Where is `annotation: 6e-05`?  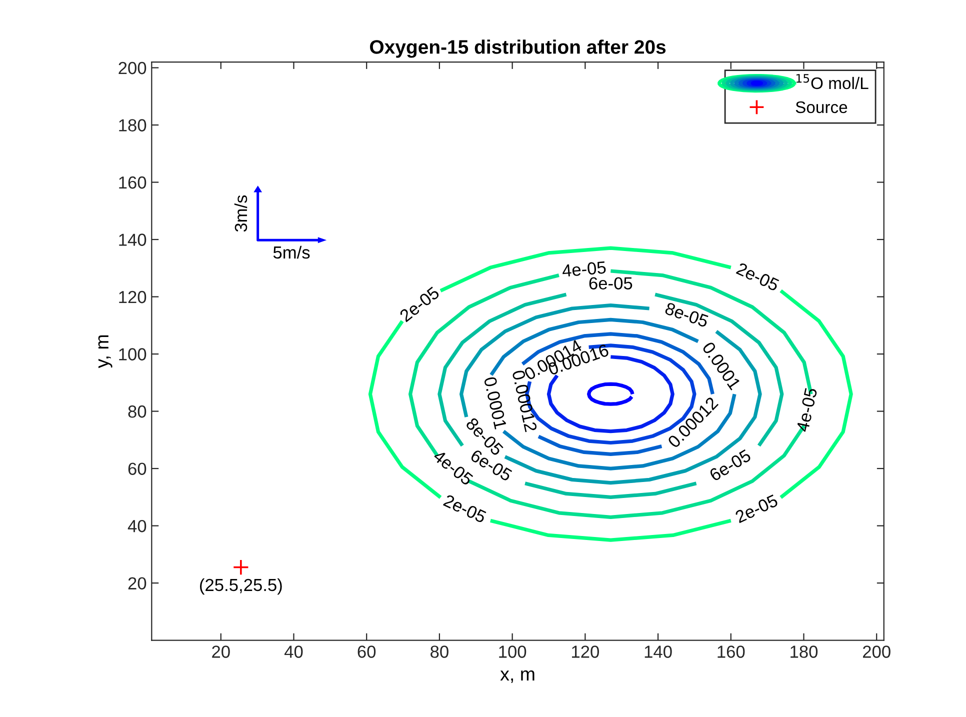 annotation: 6e-05 is located at coordinates (610, 283).